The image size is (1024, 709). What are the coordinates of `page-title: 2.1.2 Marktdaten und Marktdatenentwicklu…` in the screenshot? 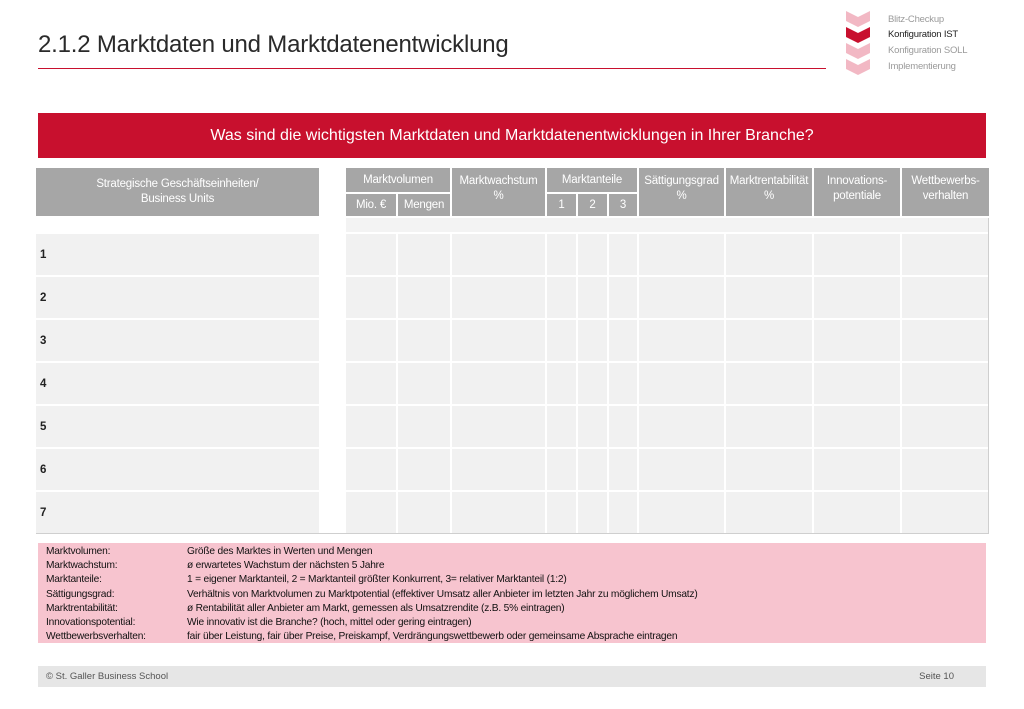 It's located at (273, 44).